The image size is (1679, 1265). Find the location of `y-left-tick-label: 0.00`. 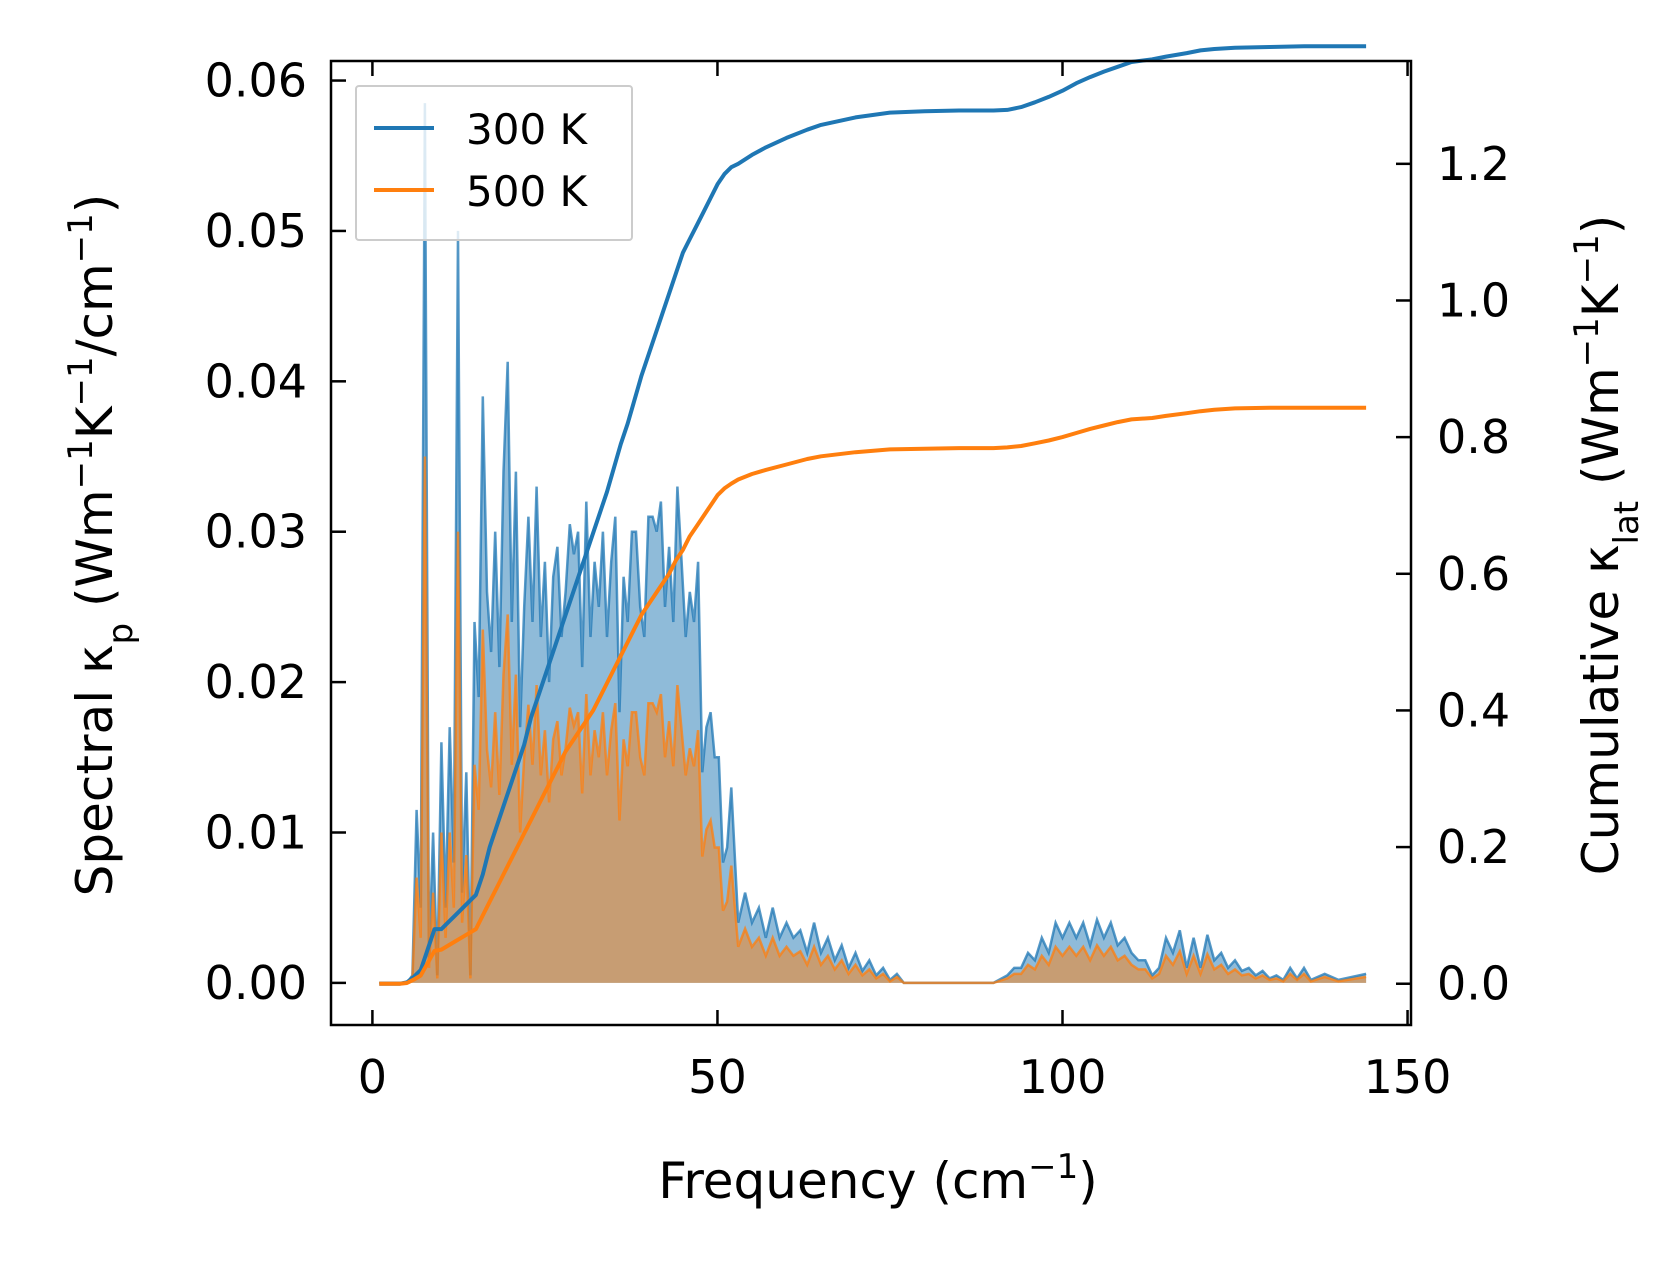

y-left-tick-label: 0.00 is located at coordinates (256, 983).